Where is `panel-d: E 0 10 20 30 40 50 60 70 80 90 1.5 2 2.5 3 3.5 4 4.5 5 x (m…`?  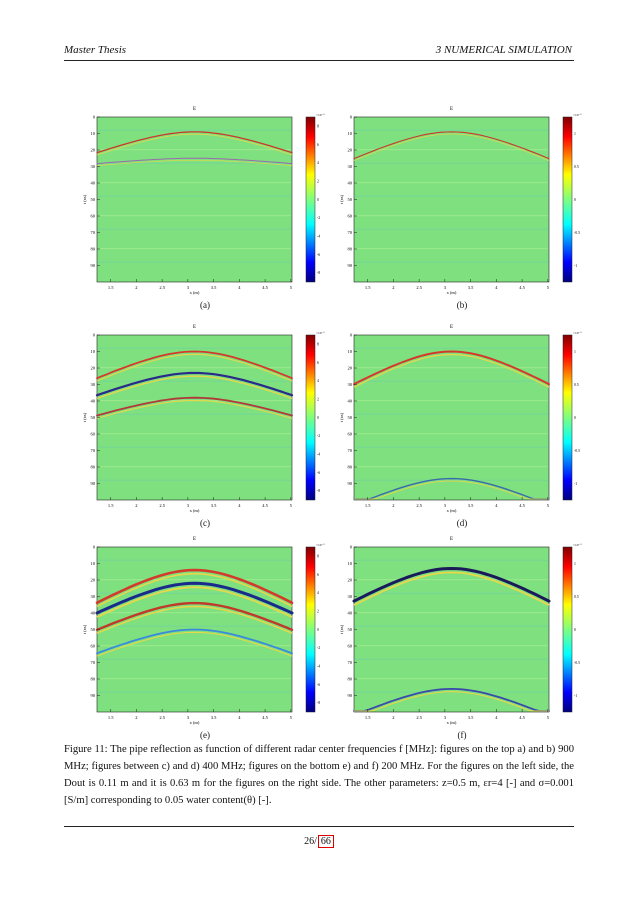
panel-d: E 0 10 20 30 40 50 60 70 80 90 1.5 2 2.5 3 3.5 4 4.5 5 x (m… is located at coordinates (462, 425).